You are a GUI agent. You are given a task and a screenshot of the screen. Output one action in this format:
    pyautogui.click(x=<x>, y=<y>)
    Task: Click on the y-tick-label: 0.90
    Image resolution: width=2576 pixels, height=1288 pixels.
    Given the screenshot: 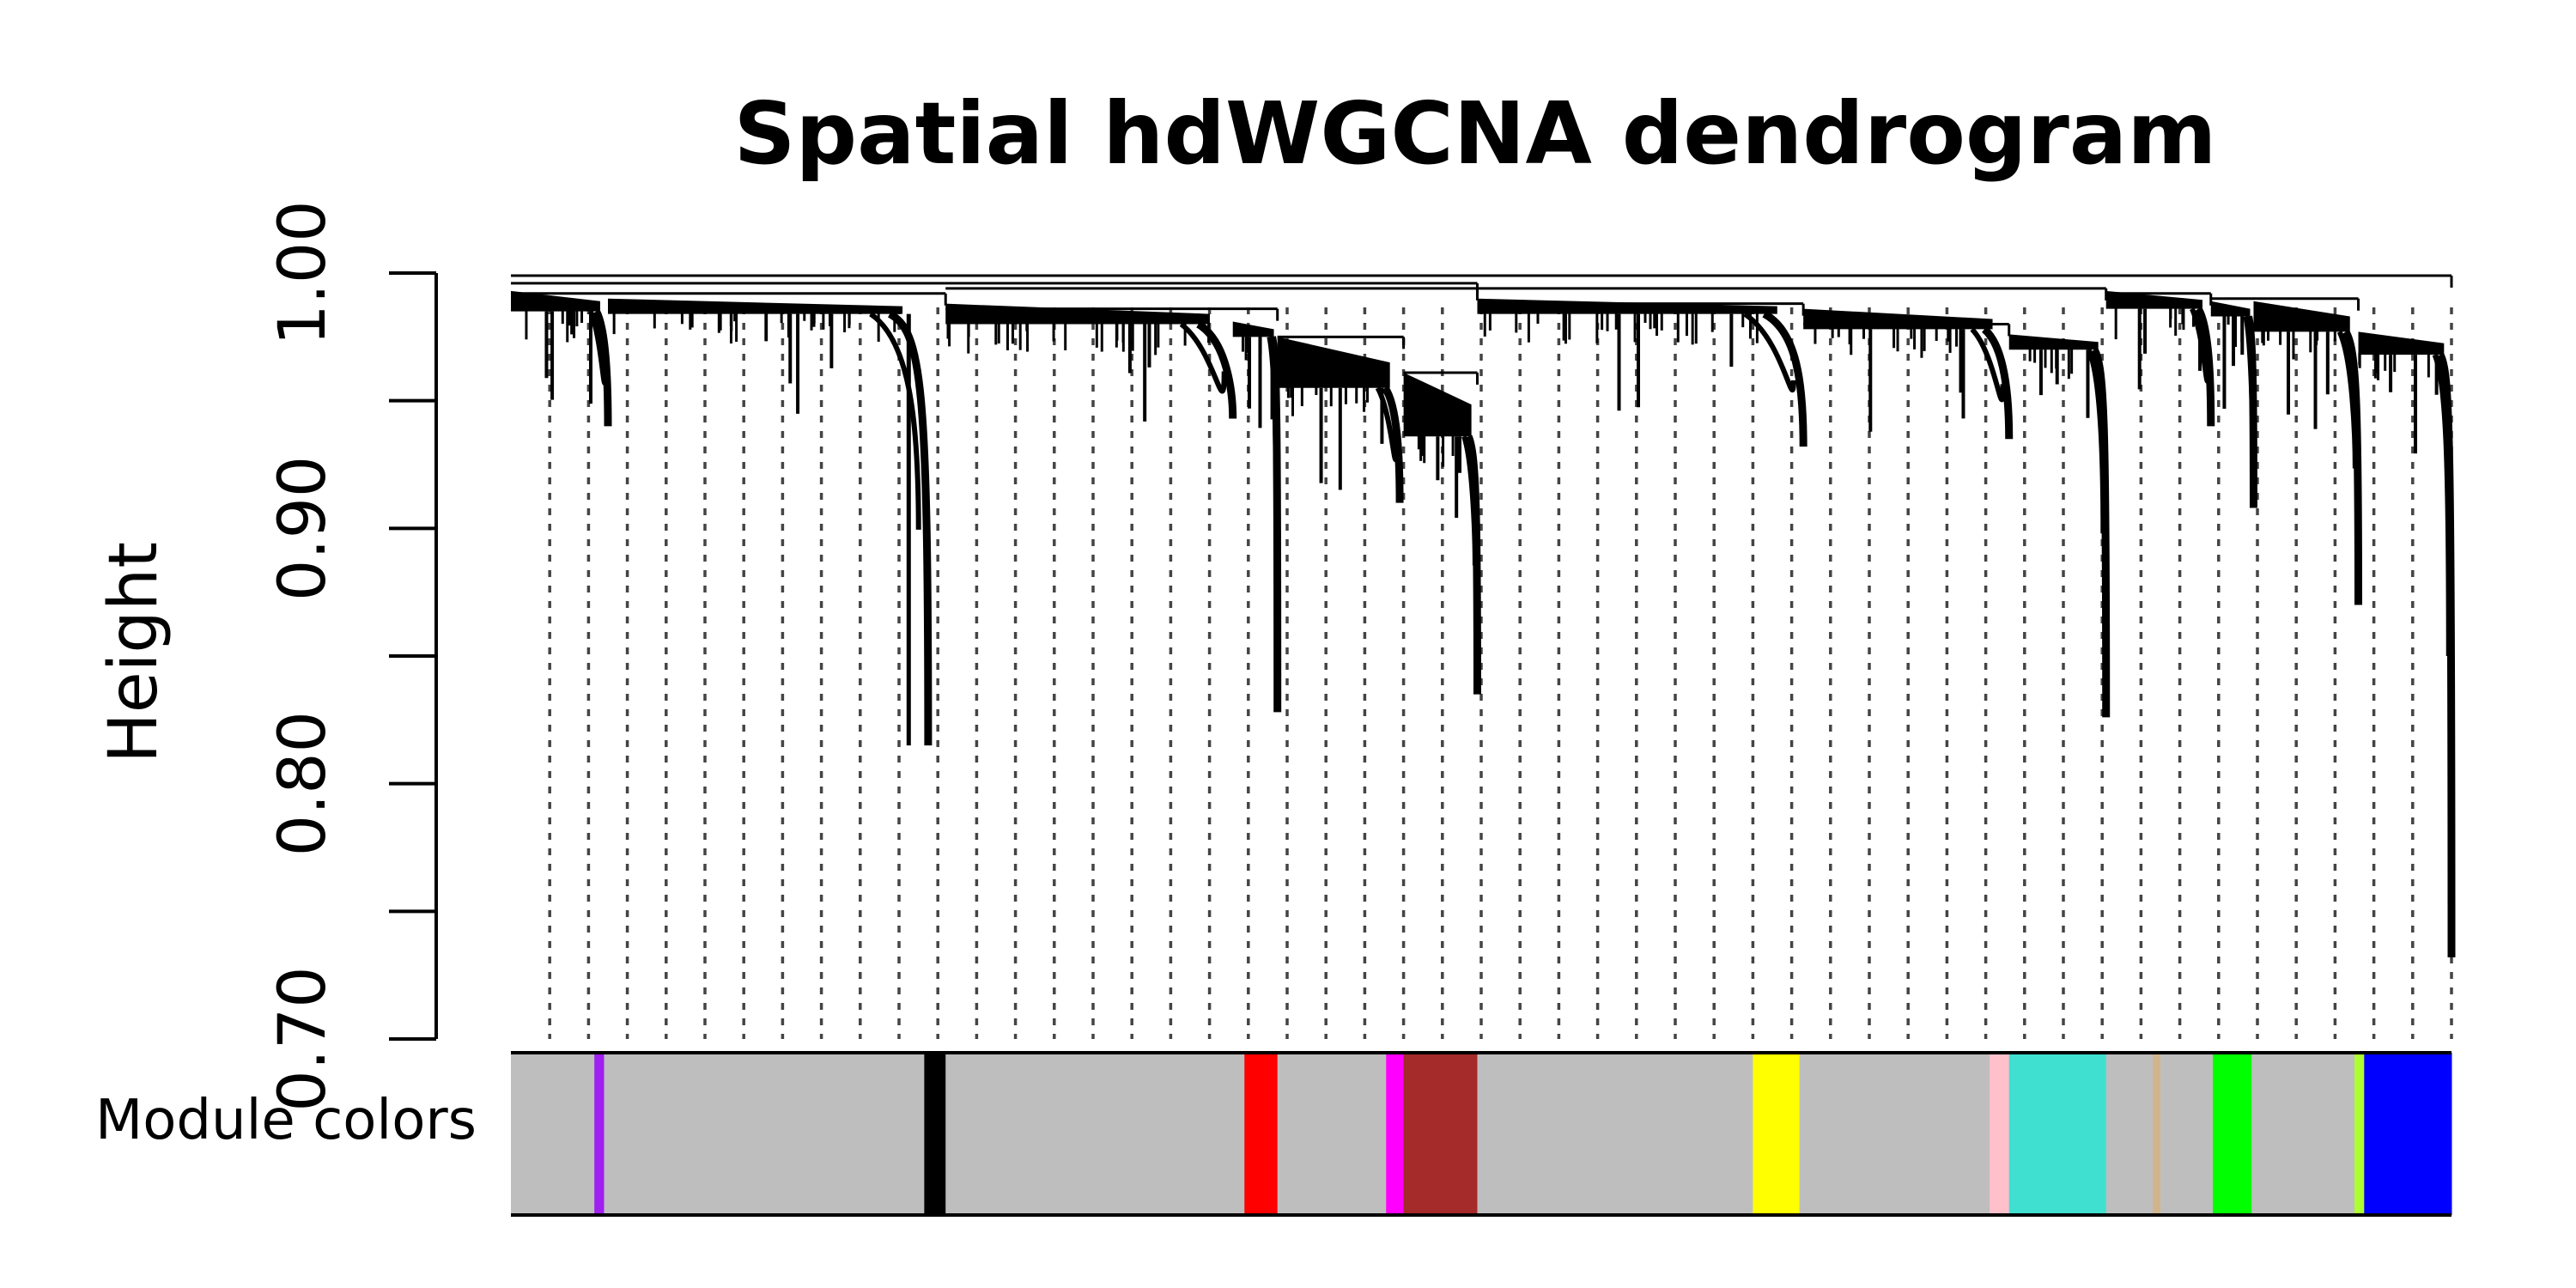 What is the action you would take?
    pyautogui.click(x=302, y=528)
    